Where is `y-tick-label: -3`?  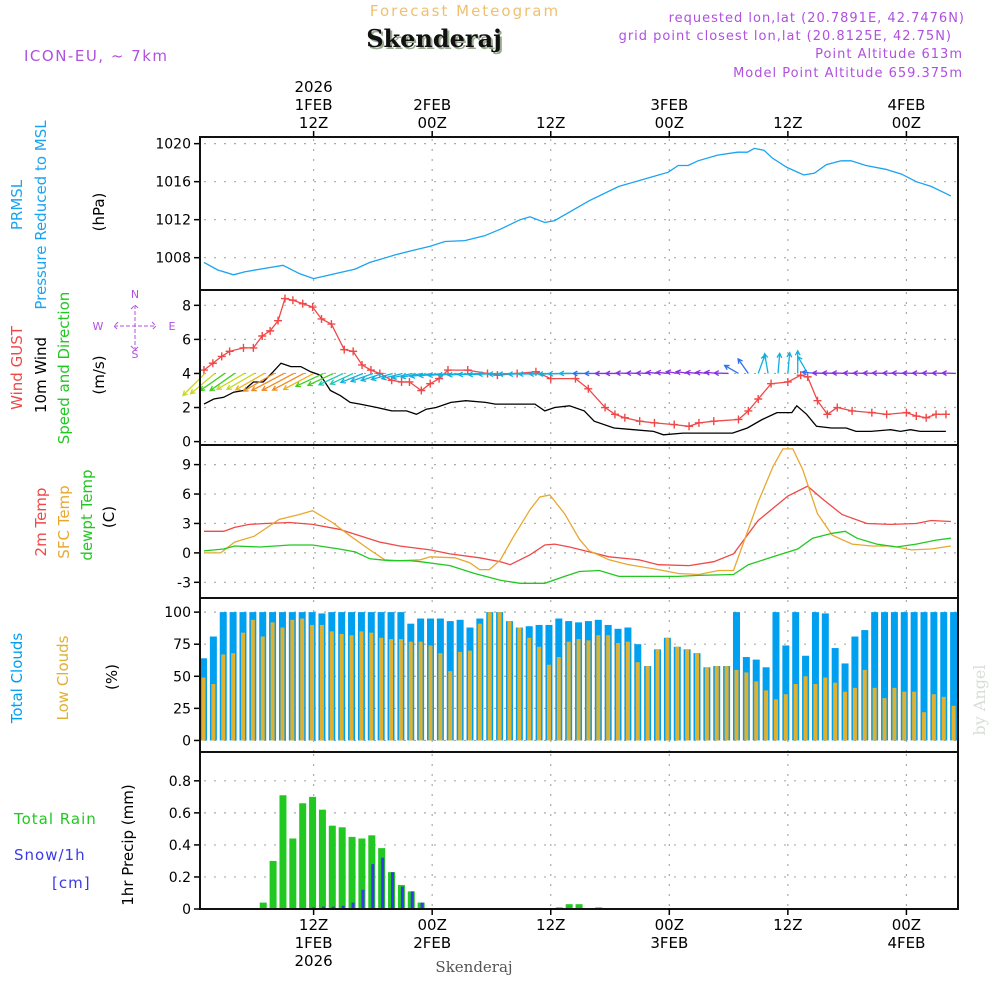
y-tick-label: -3 is located at coordinates (184, 583).